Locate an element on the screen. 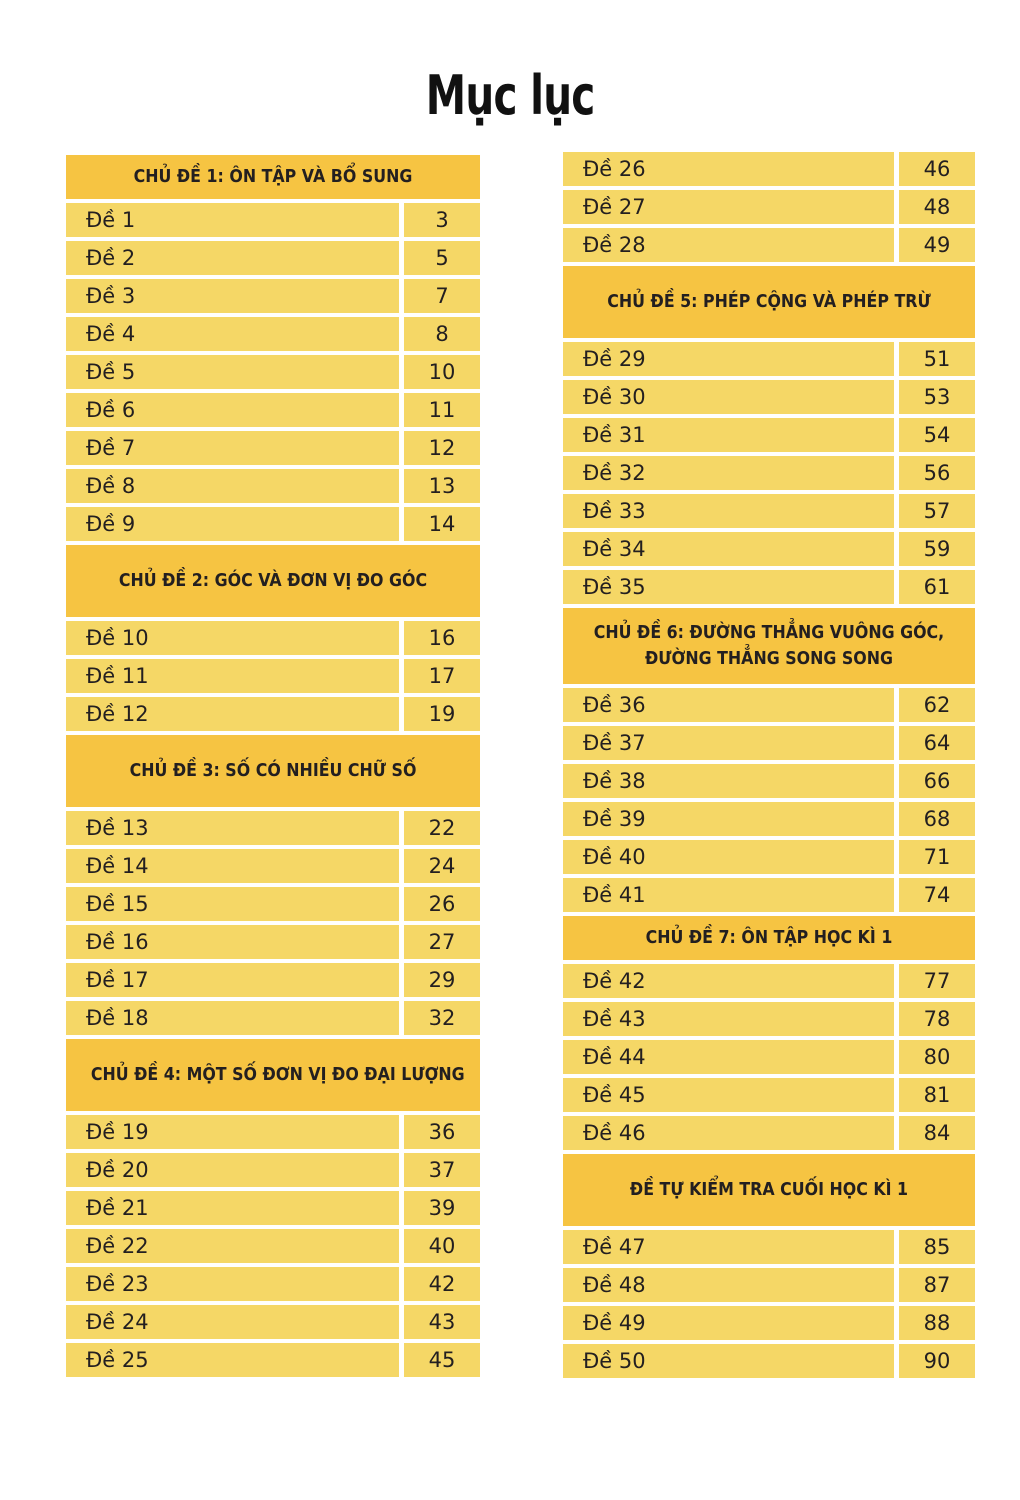 This screenshot has width=1020, height=1500. toc-entry-label: Đề 16 is located at coordinates (232, 942).